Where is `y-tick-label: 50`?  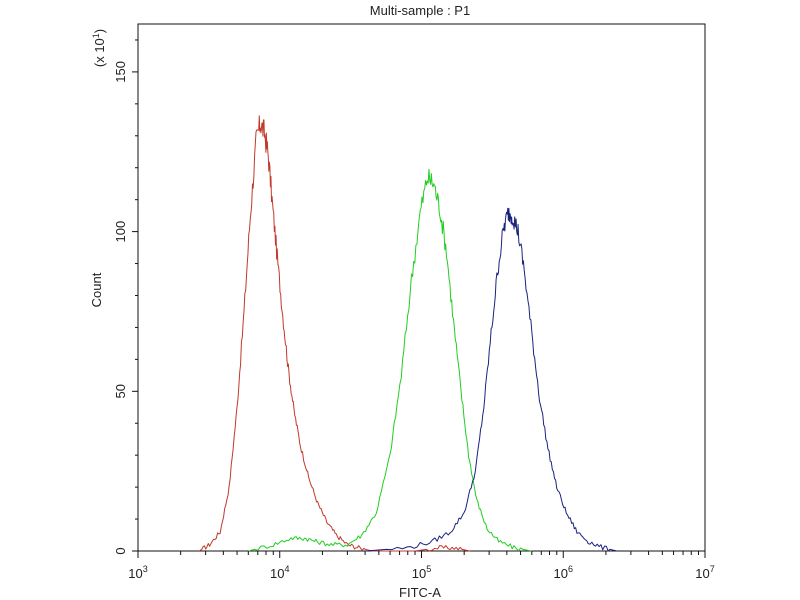
y-tick-label: 50 is located at coordinates (120, 391).